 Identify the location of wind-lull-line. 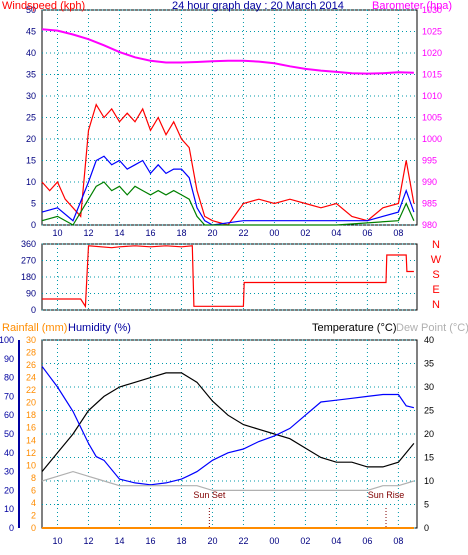
(228, 203).